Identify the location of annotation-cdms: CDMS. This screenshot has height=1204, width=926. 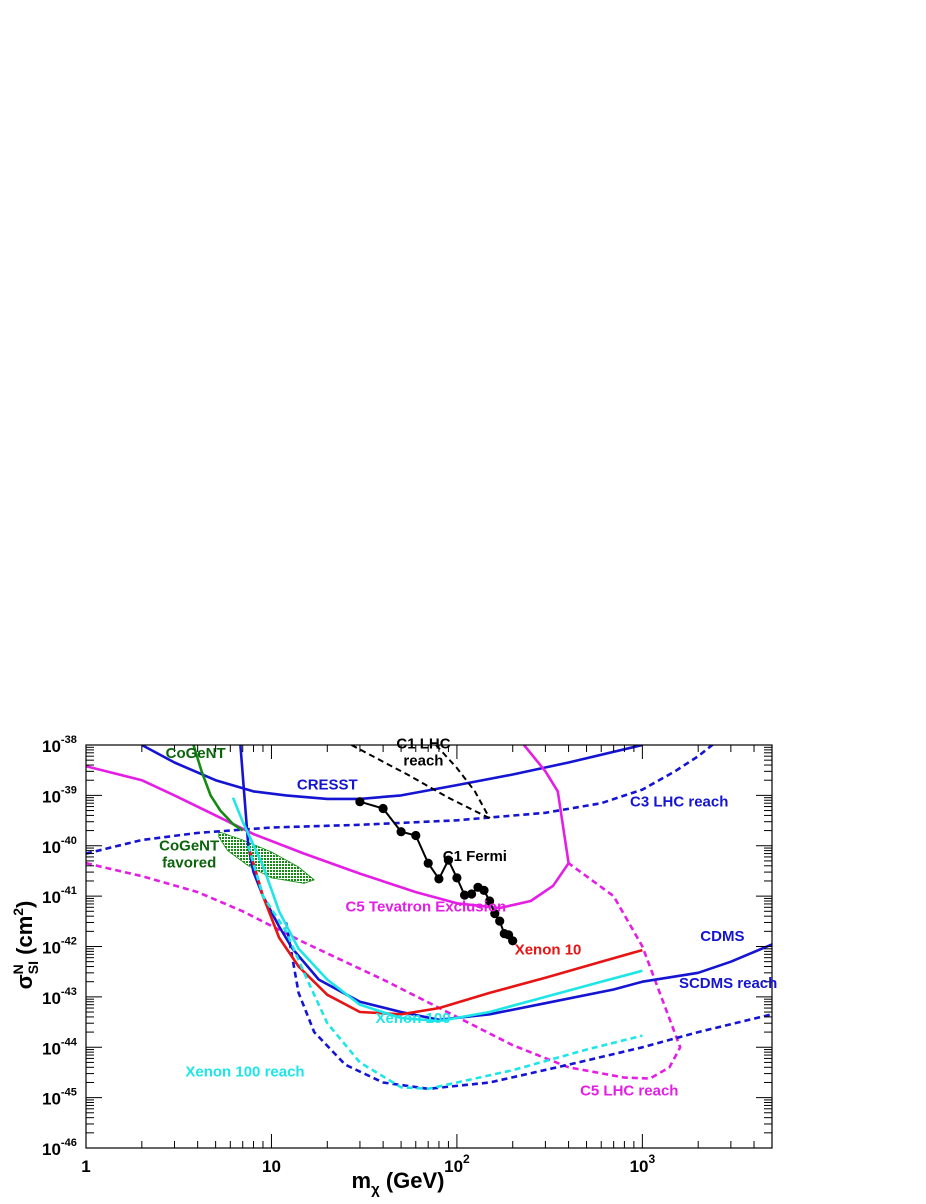
(722, 936).